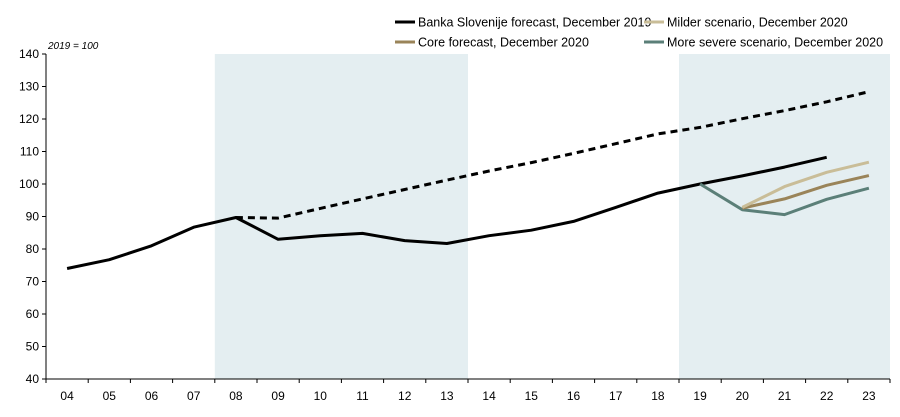  I want to click on unit-label: 2019 = 100, so click(73, 46).